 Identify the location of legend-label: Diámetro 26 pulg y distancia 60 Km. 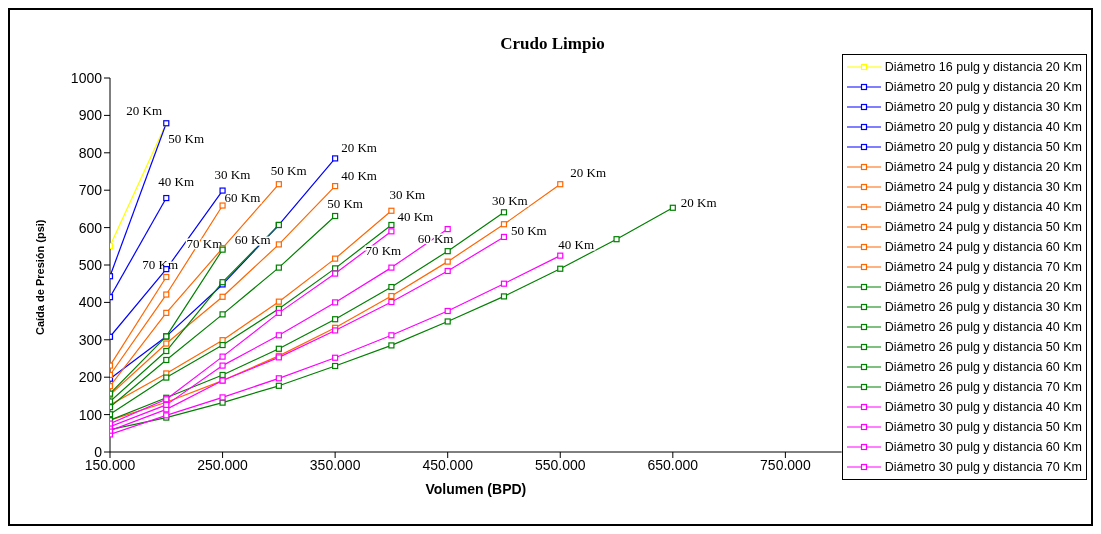
(983, 367).